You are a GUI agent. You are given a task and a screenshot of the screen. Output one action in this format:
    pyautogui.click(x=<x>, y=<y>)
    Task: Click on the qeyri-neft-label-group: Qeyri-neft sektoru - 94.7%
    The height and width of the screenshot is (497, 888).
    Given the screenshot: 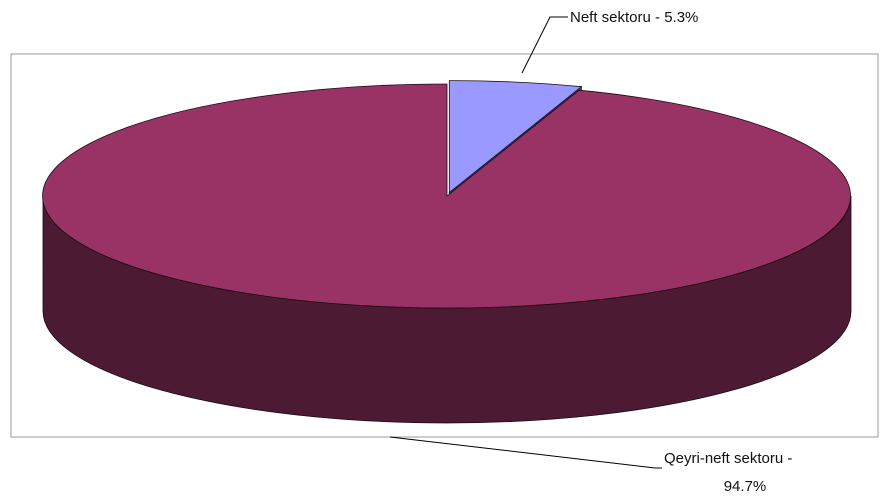 What is the action you would take?
    pyautogui.click(x=590, y=465)
    